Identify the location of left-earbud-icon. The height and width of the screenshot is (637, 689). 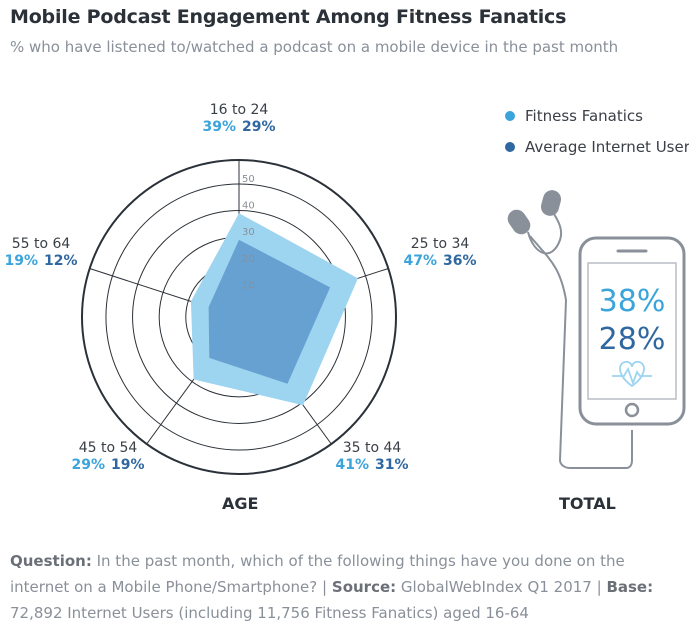
(519, 222).